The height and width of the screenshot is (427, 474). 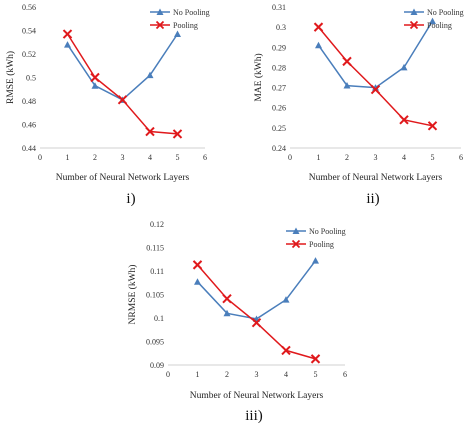 I want to click on y-tick-label: 0.44, so click(x=29, y=148).